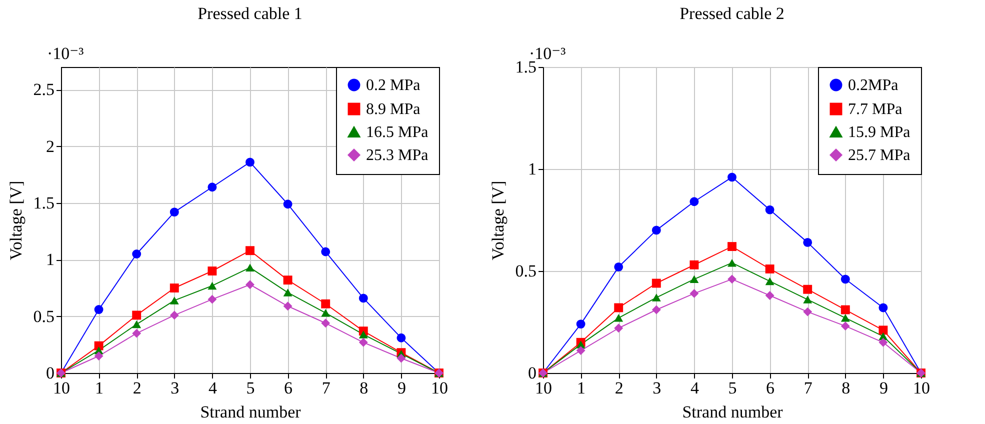  Describe the element at coordinates (213, 388) in the screenshot. I see `x-tick-label: 4` at that location.